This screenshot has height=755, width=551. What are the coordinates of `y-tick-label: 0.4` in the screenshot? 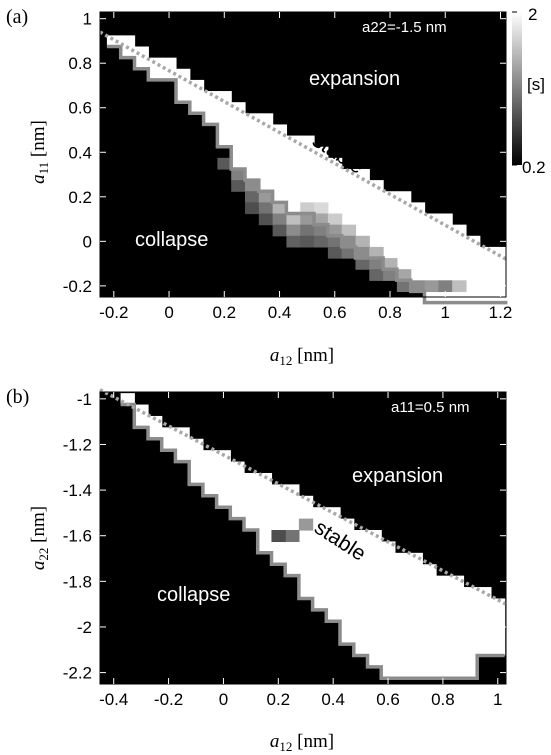 It's located at (80, 152).